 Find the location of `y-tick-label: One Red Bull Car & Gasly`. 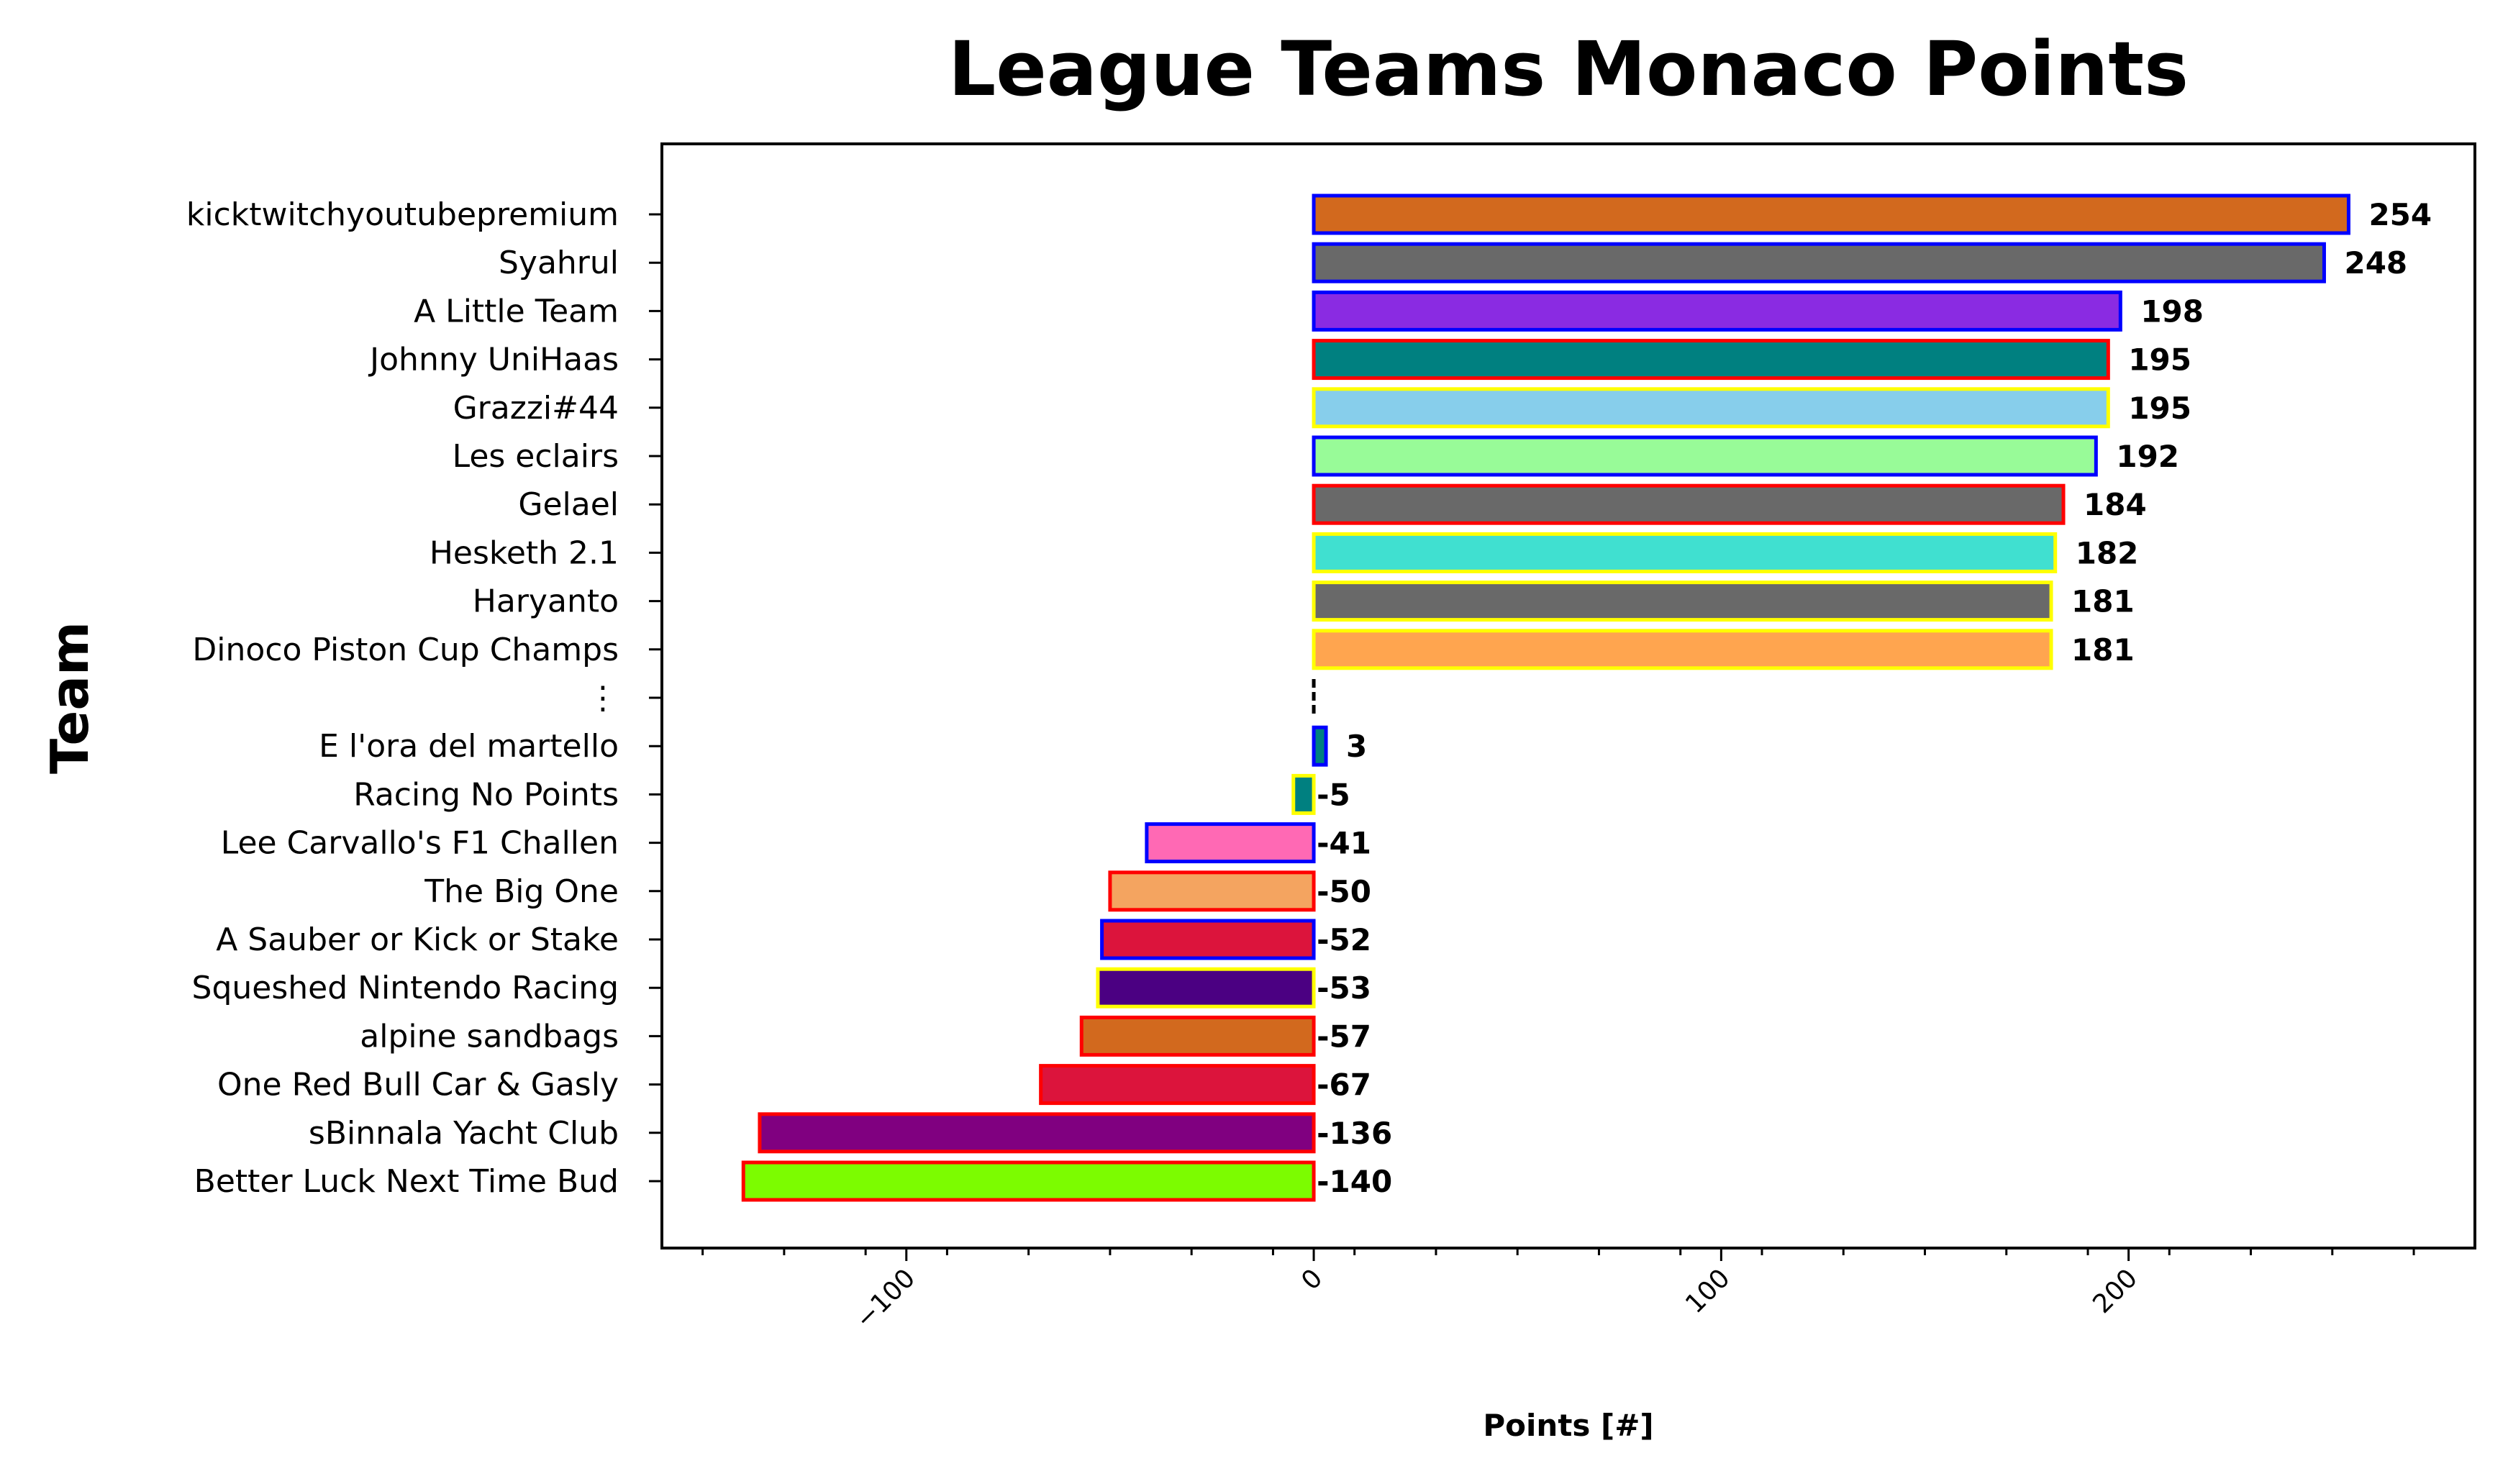

y-tick-label: One Red Bull Car & Gasly is located at coordinates (418, 1085).